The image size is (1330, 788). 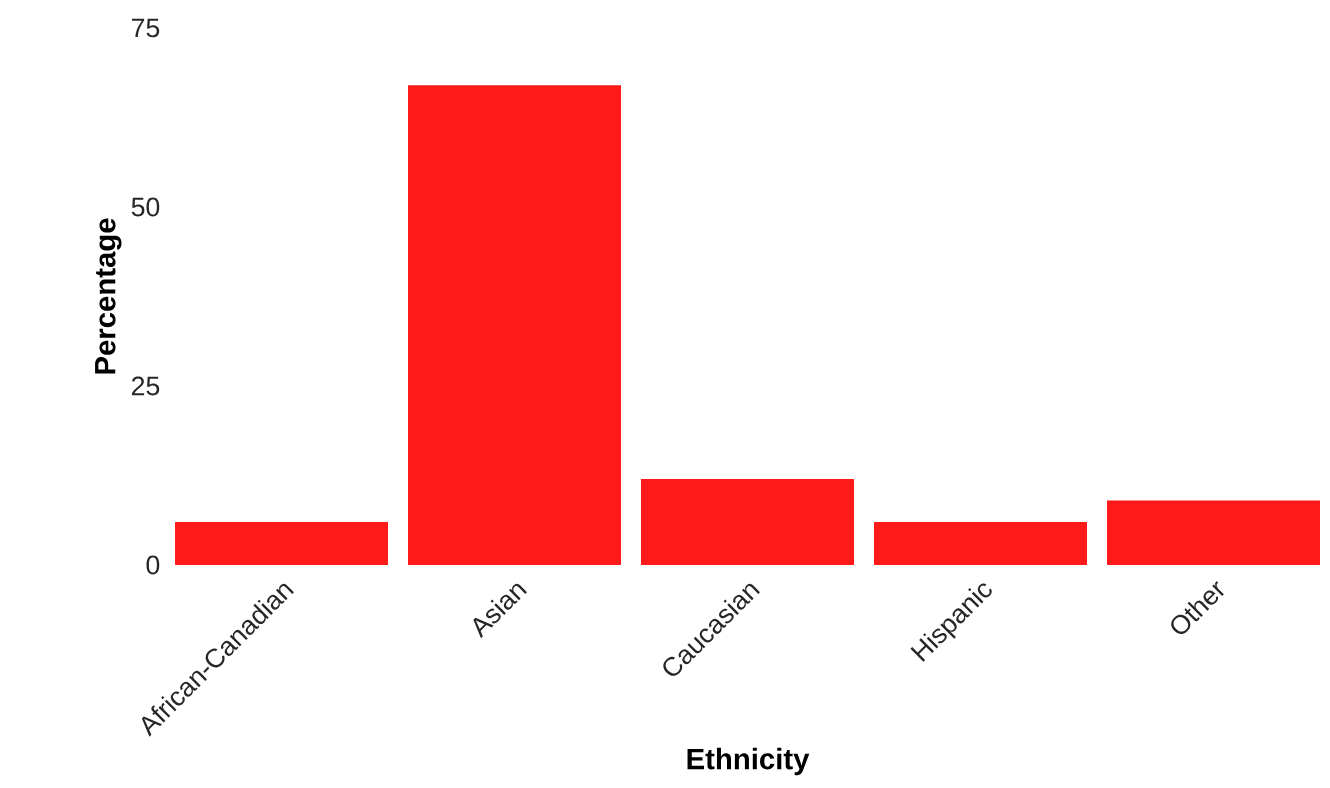 What do you see at coordinates (145, 386) in the screenshot?
I see `y-tick-label: 25` at bounding box center [145, 386].